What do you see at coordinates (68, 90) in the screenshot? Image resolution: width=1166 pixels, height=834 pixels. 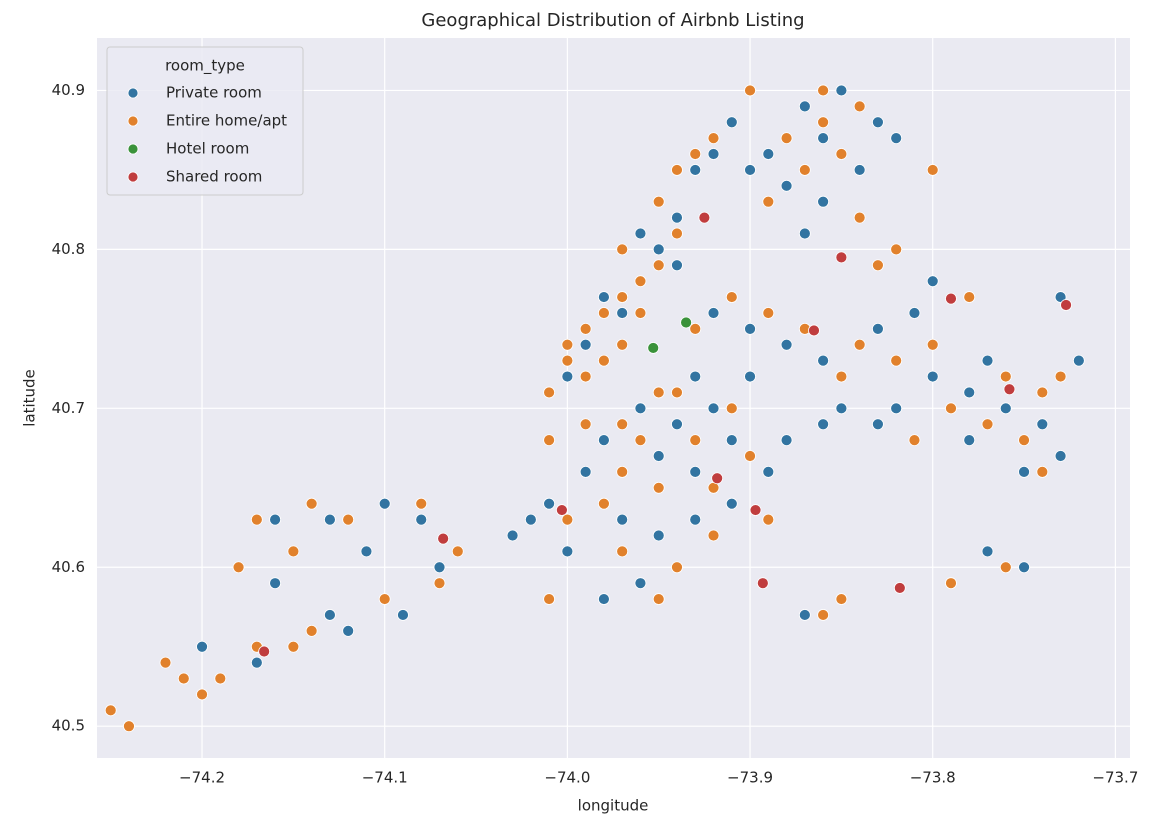 I see `y-tick-label: 40.9` at bounding box center [68, 90].